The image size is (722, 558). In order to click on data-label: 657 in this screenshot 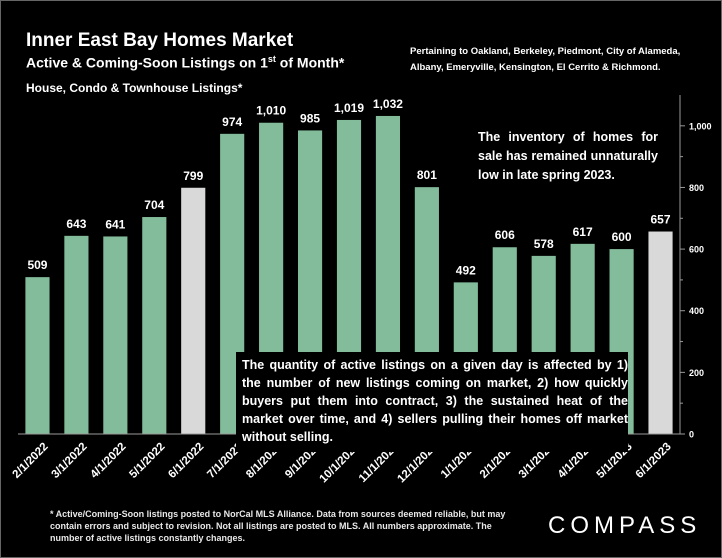, I will do `click(661, 220)`.